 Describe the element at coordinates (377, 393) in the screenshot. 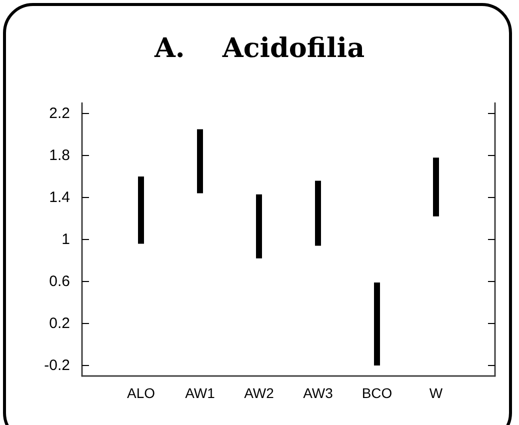

I see `x-tick-label: BCO` at that location.